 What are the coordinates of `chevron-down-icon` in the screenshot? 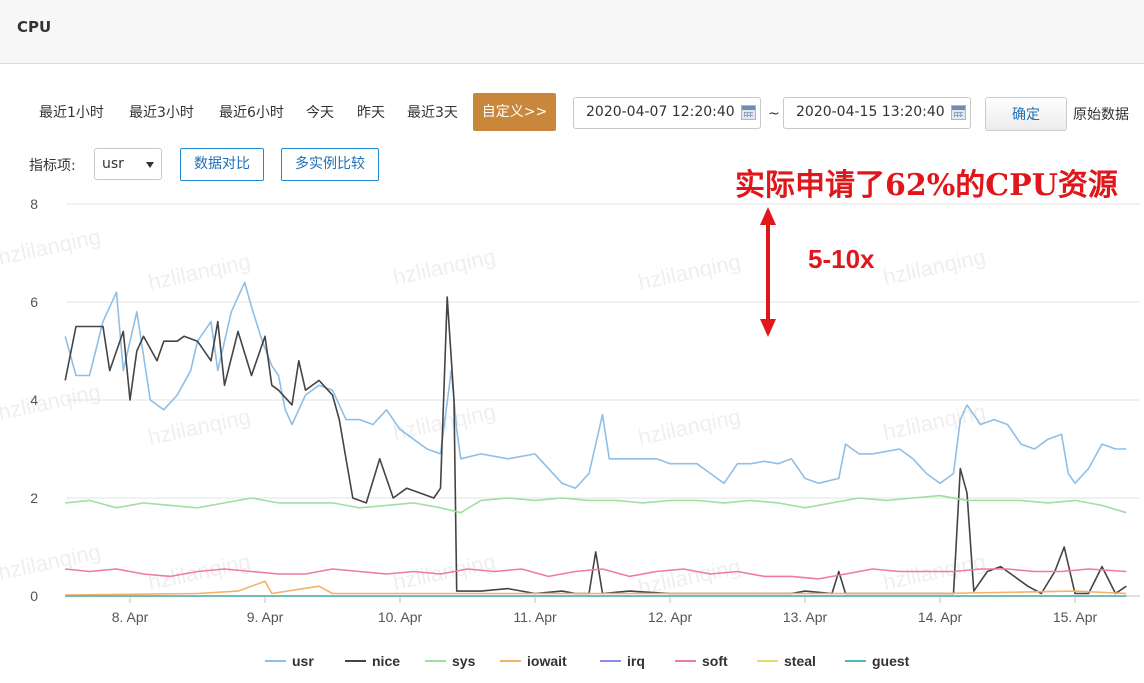 It's located at (150, 165).